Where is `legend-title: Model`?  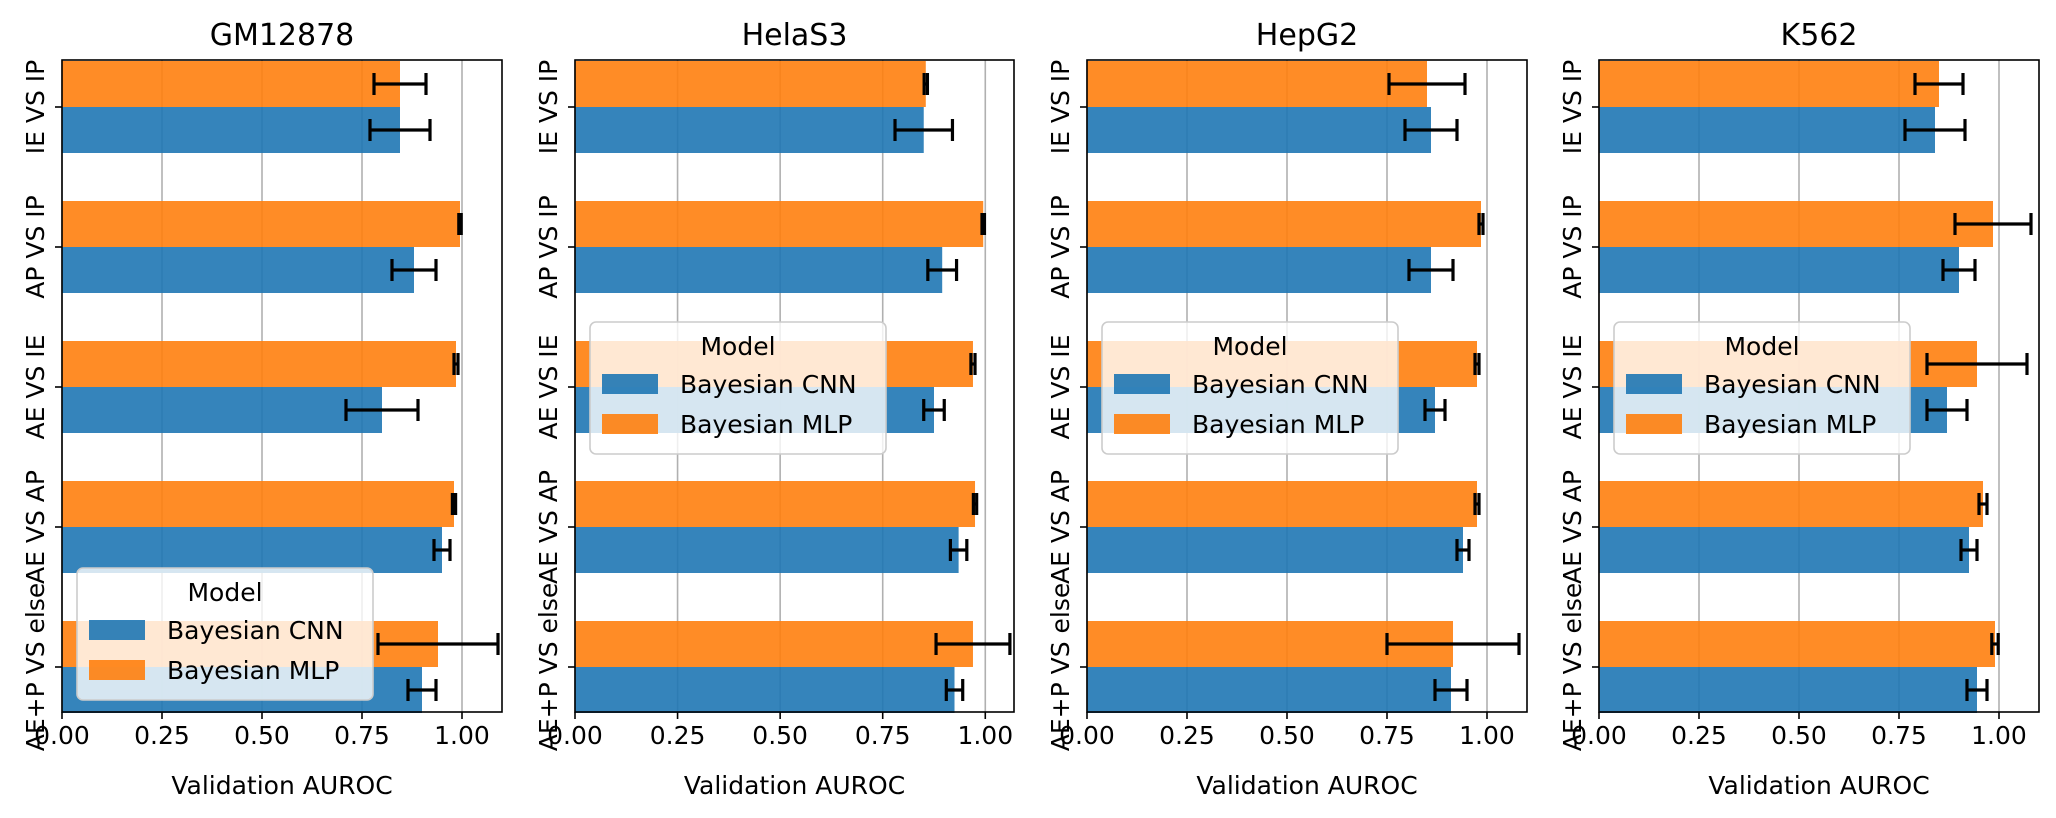 legend-title: Model is located at coordinates (1761, 346).